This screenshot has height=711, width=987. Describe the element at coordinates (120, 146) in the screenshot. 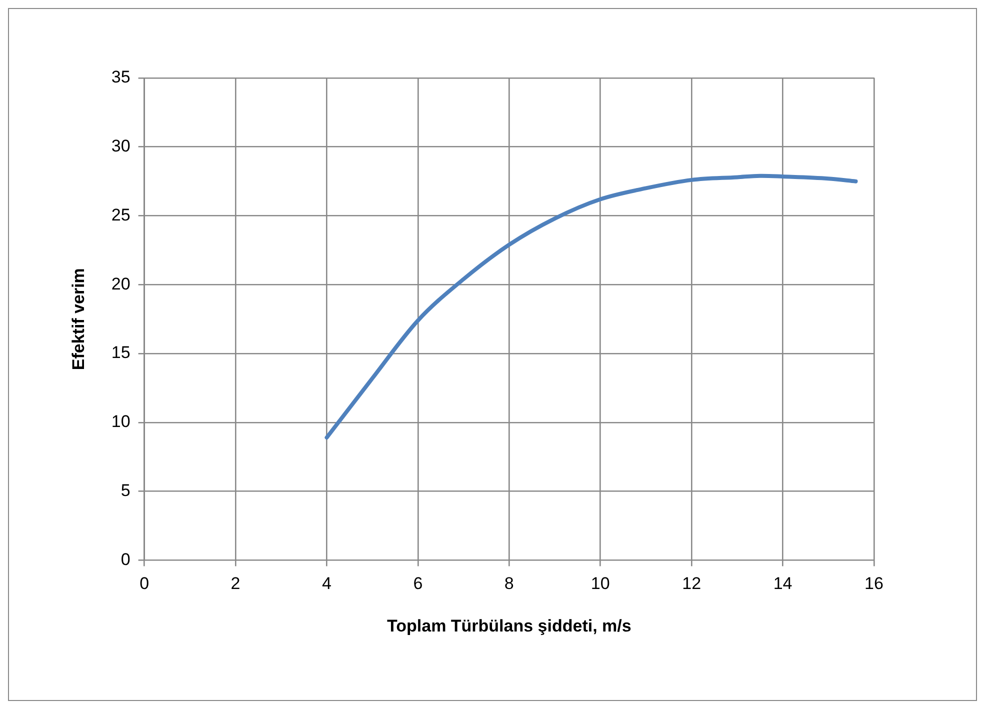

I see `y-tick-label: 30` at that location.